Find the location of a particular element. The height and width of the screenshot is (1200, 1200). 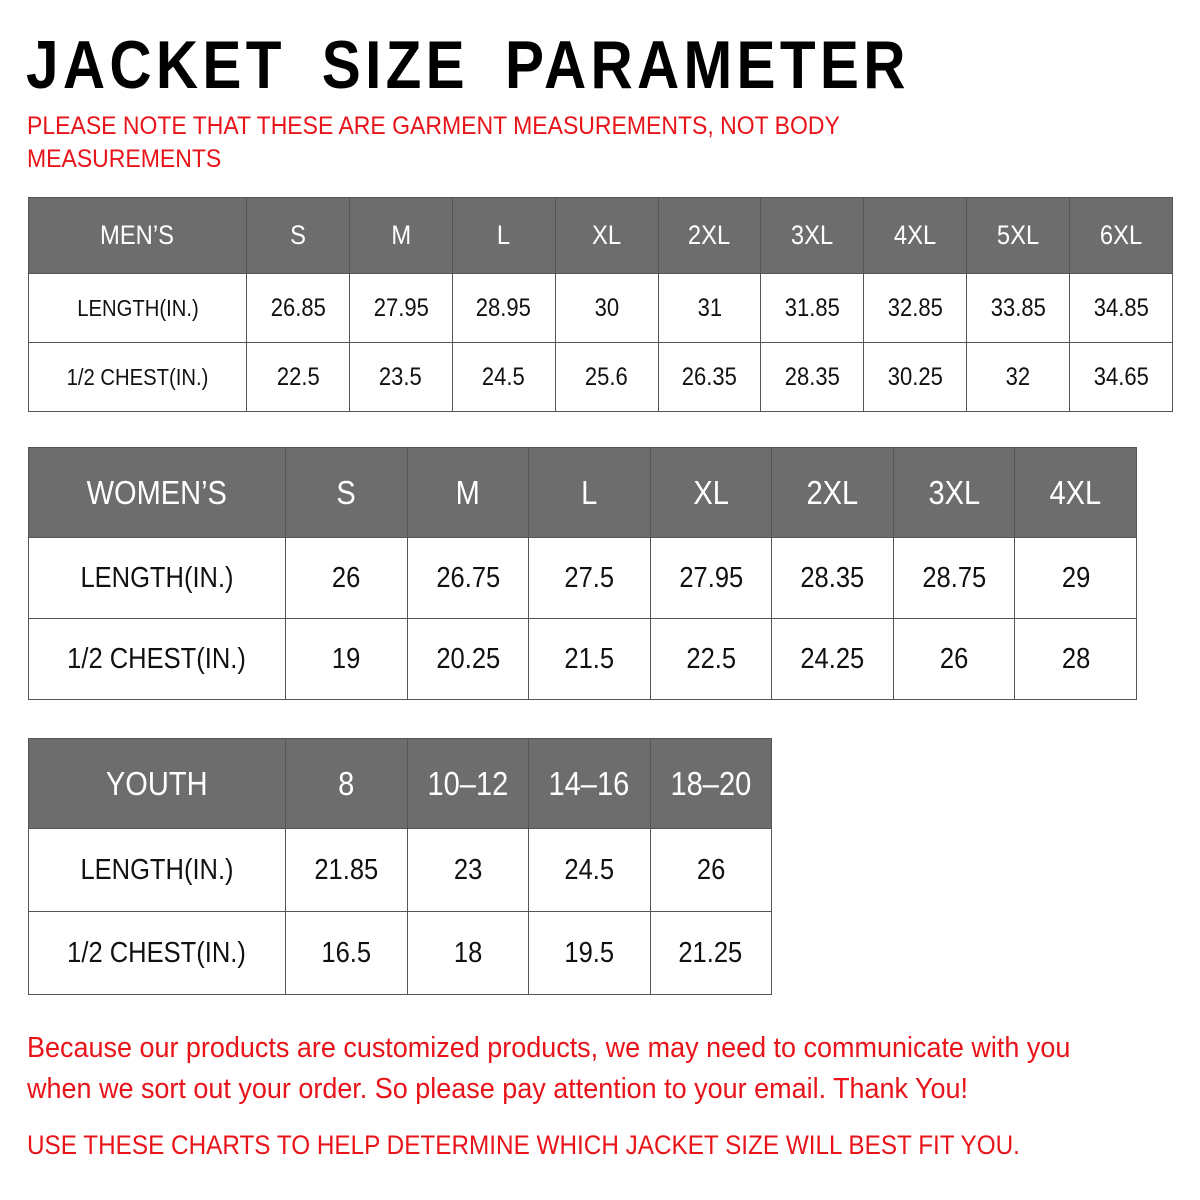

value-cell: 28.35 is located at coordinates (812, 377).